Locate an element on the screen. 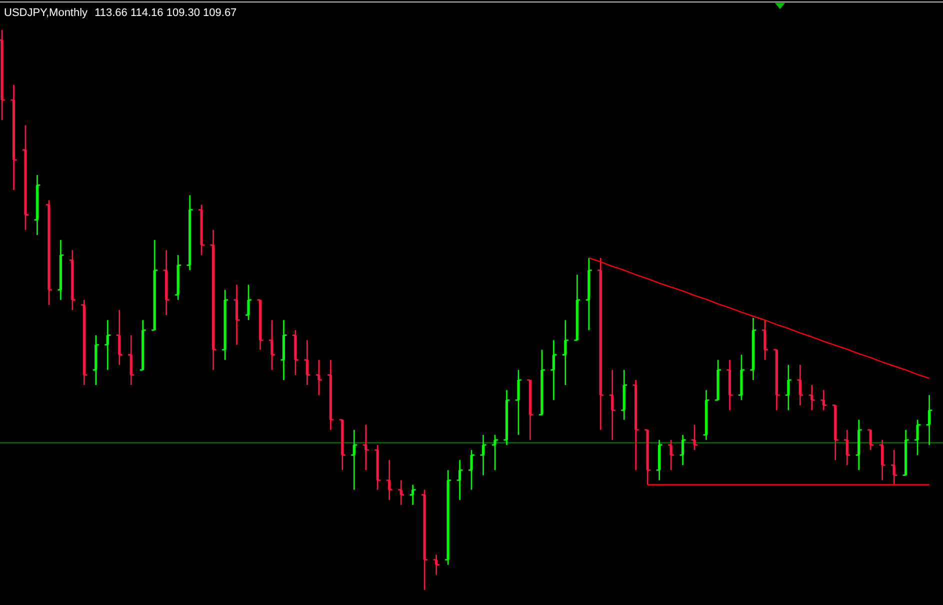 The image size is (943, 605). chart-title: USDJPY,Monthly is located at coordinates (46, 13).